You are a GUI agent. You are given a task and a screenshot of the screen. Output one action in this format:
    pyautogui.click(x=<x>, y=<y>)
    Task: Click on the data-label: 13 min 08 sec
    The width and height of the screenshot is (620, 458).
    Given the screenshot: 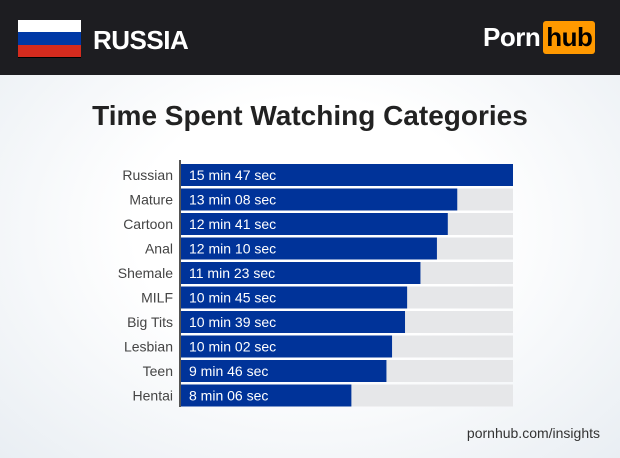 What is the action you would take?
    pyautogui.click(x=232, y=200)
    